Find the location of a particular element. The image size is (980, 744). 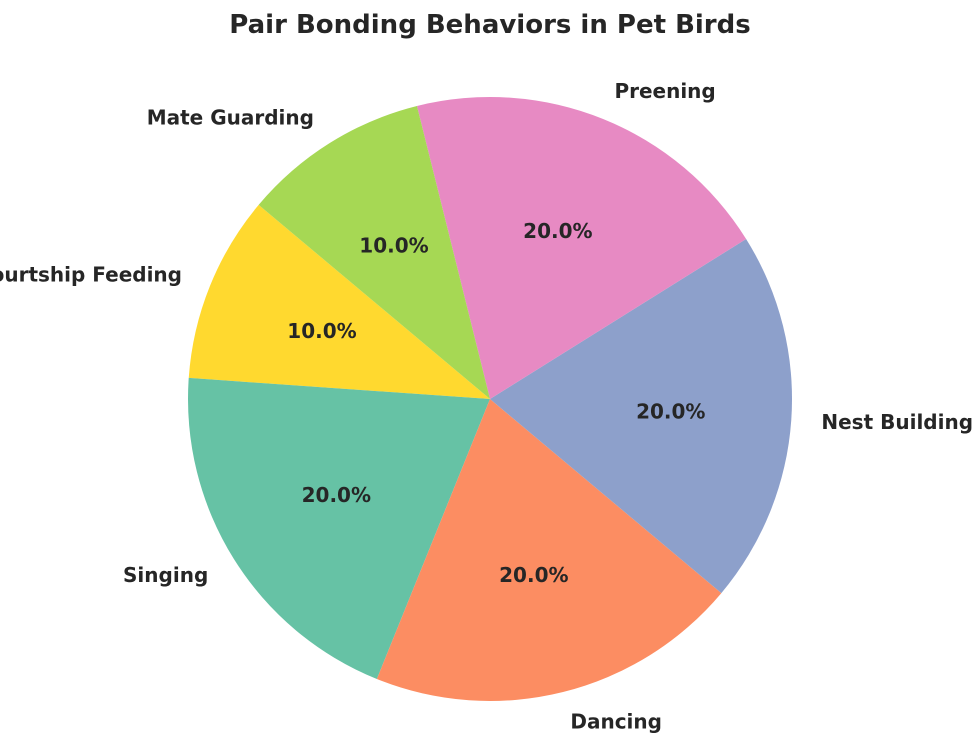

pie-slice-dancing is located at coordinates (549, 550).